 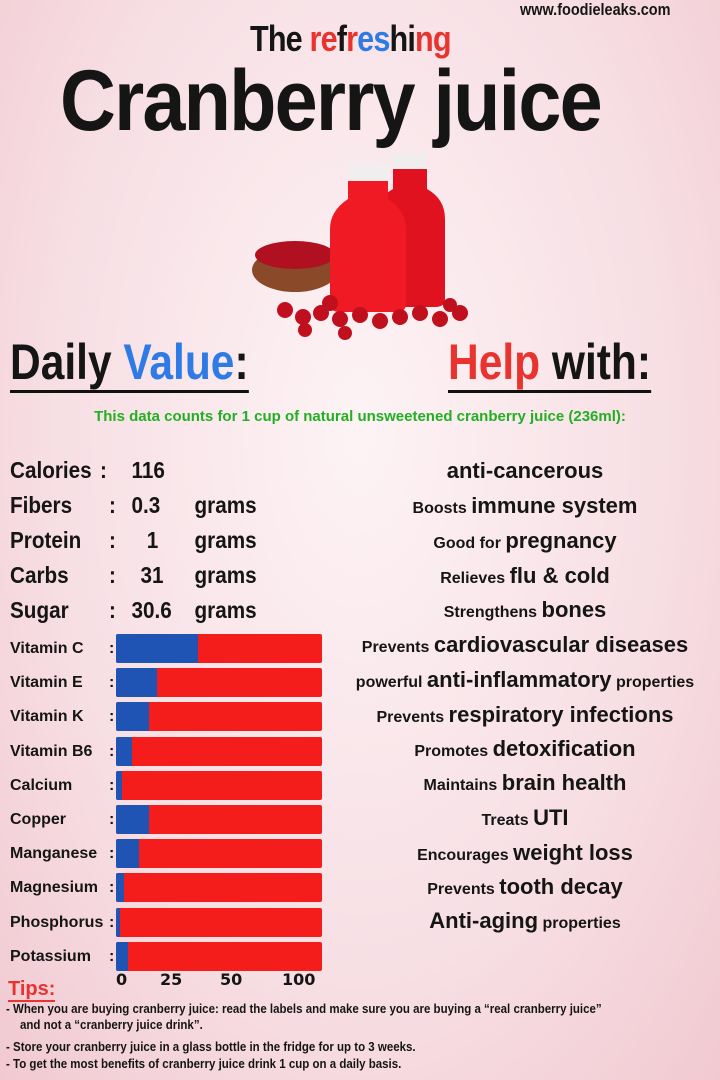 What do you see at coordinates (341, 38) in the screenshot?
I see `subtitle-part: f` at bounding box center [341, 38].